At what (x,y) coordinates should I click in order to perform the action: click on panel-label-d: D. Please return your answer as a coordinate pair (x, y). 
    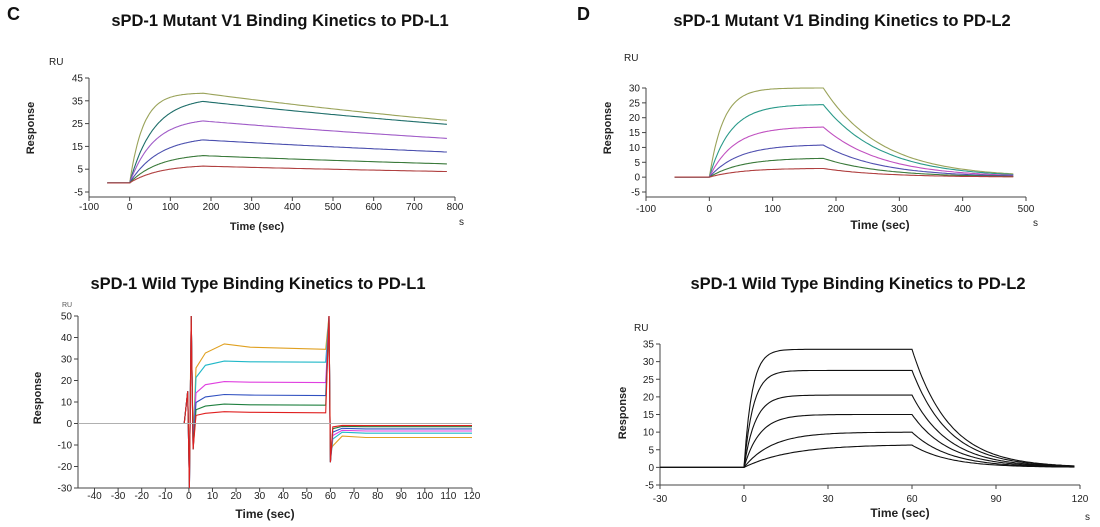
    Looking at the image, I should click on (583, 14).